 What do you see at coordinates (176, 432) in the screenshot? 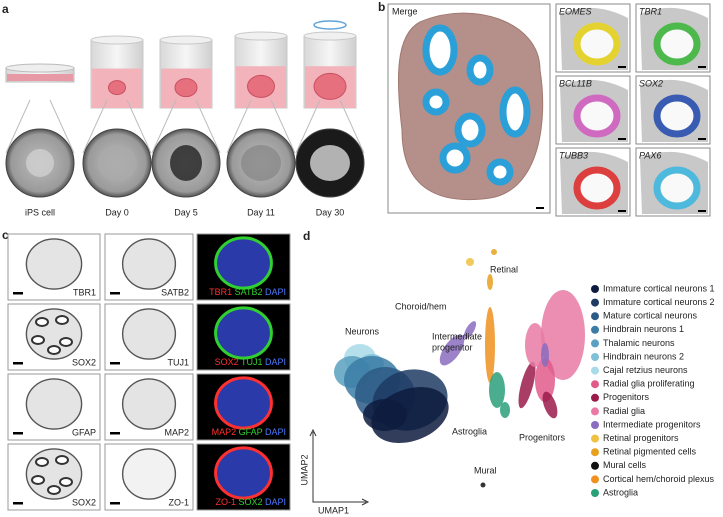
I see `stain-label: MAP2` at bounding box center [176, 432].